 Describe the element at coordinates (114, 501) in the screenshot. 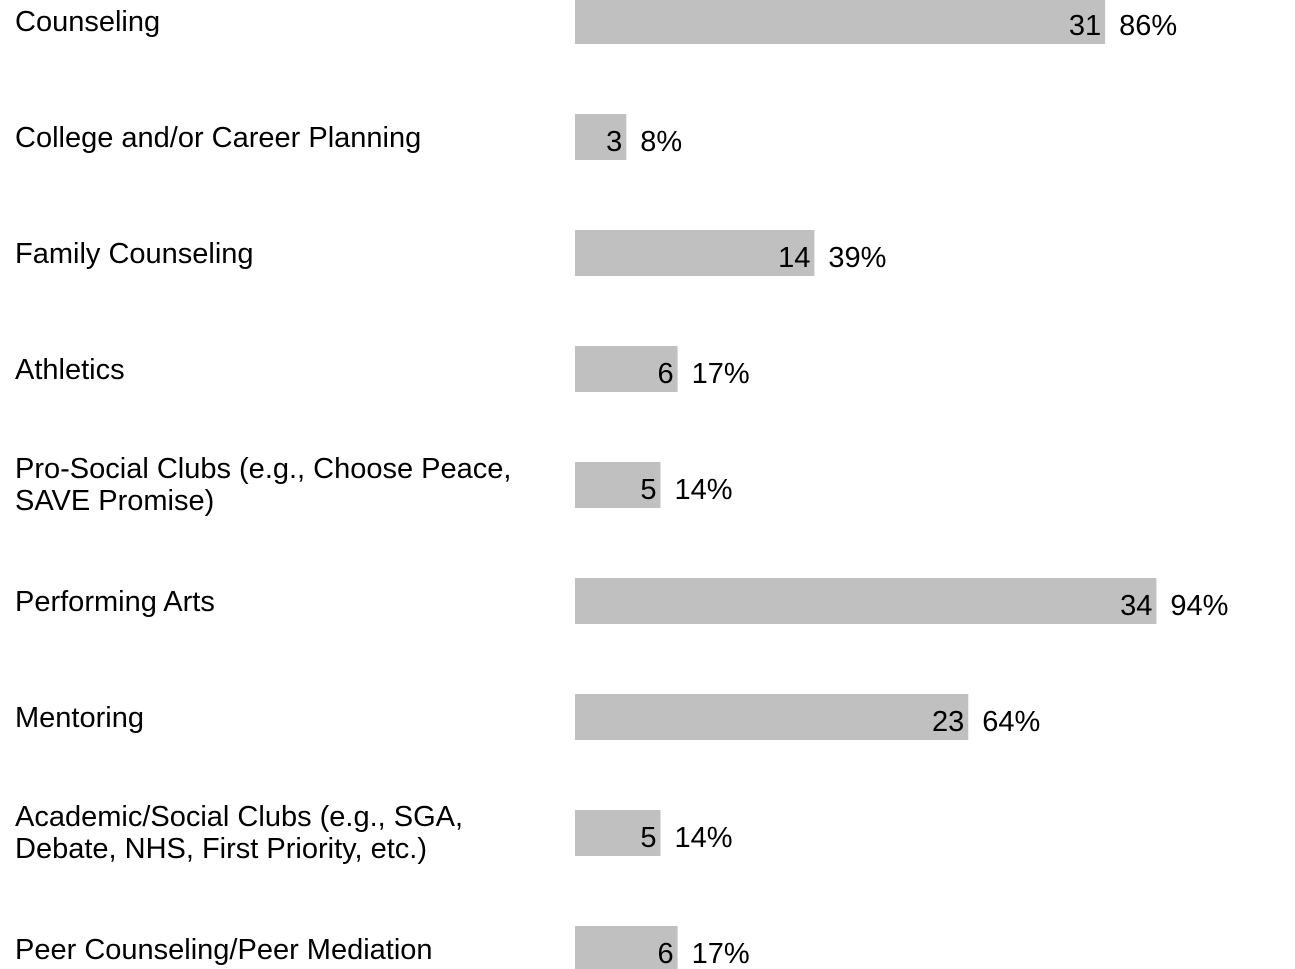

I see `category-label: SAVE Promise)` at that location.